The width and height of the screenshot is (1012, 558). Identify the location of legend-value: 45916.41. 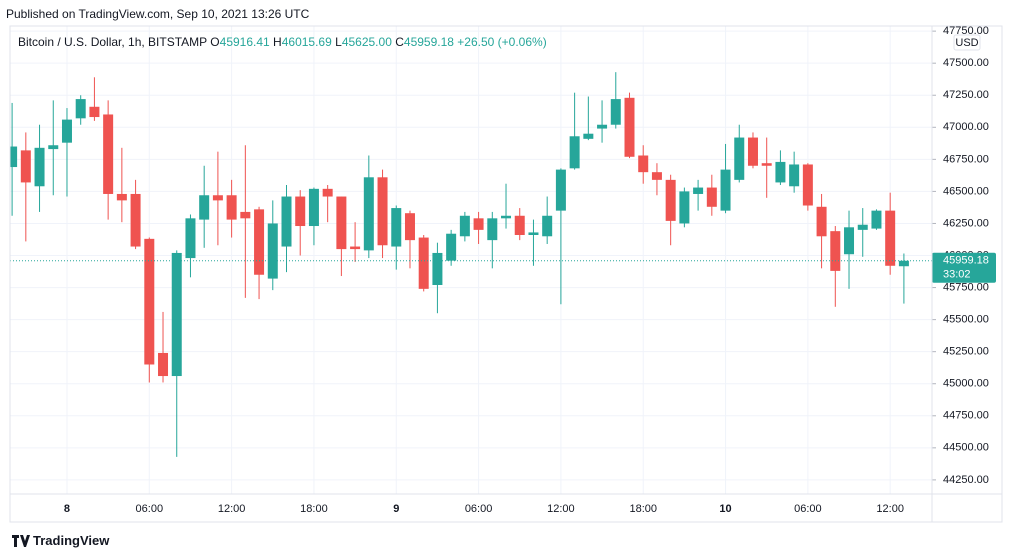
(244, 42).